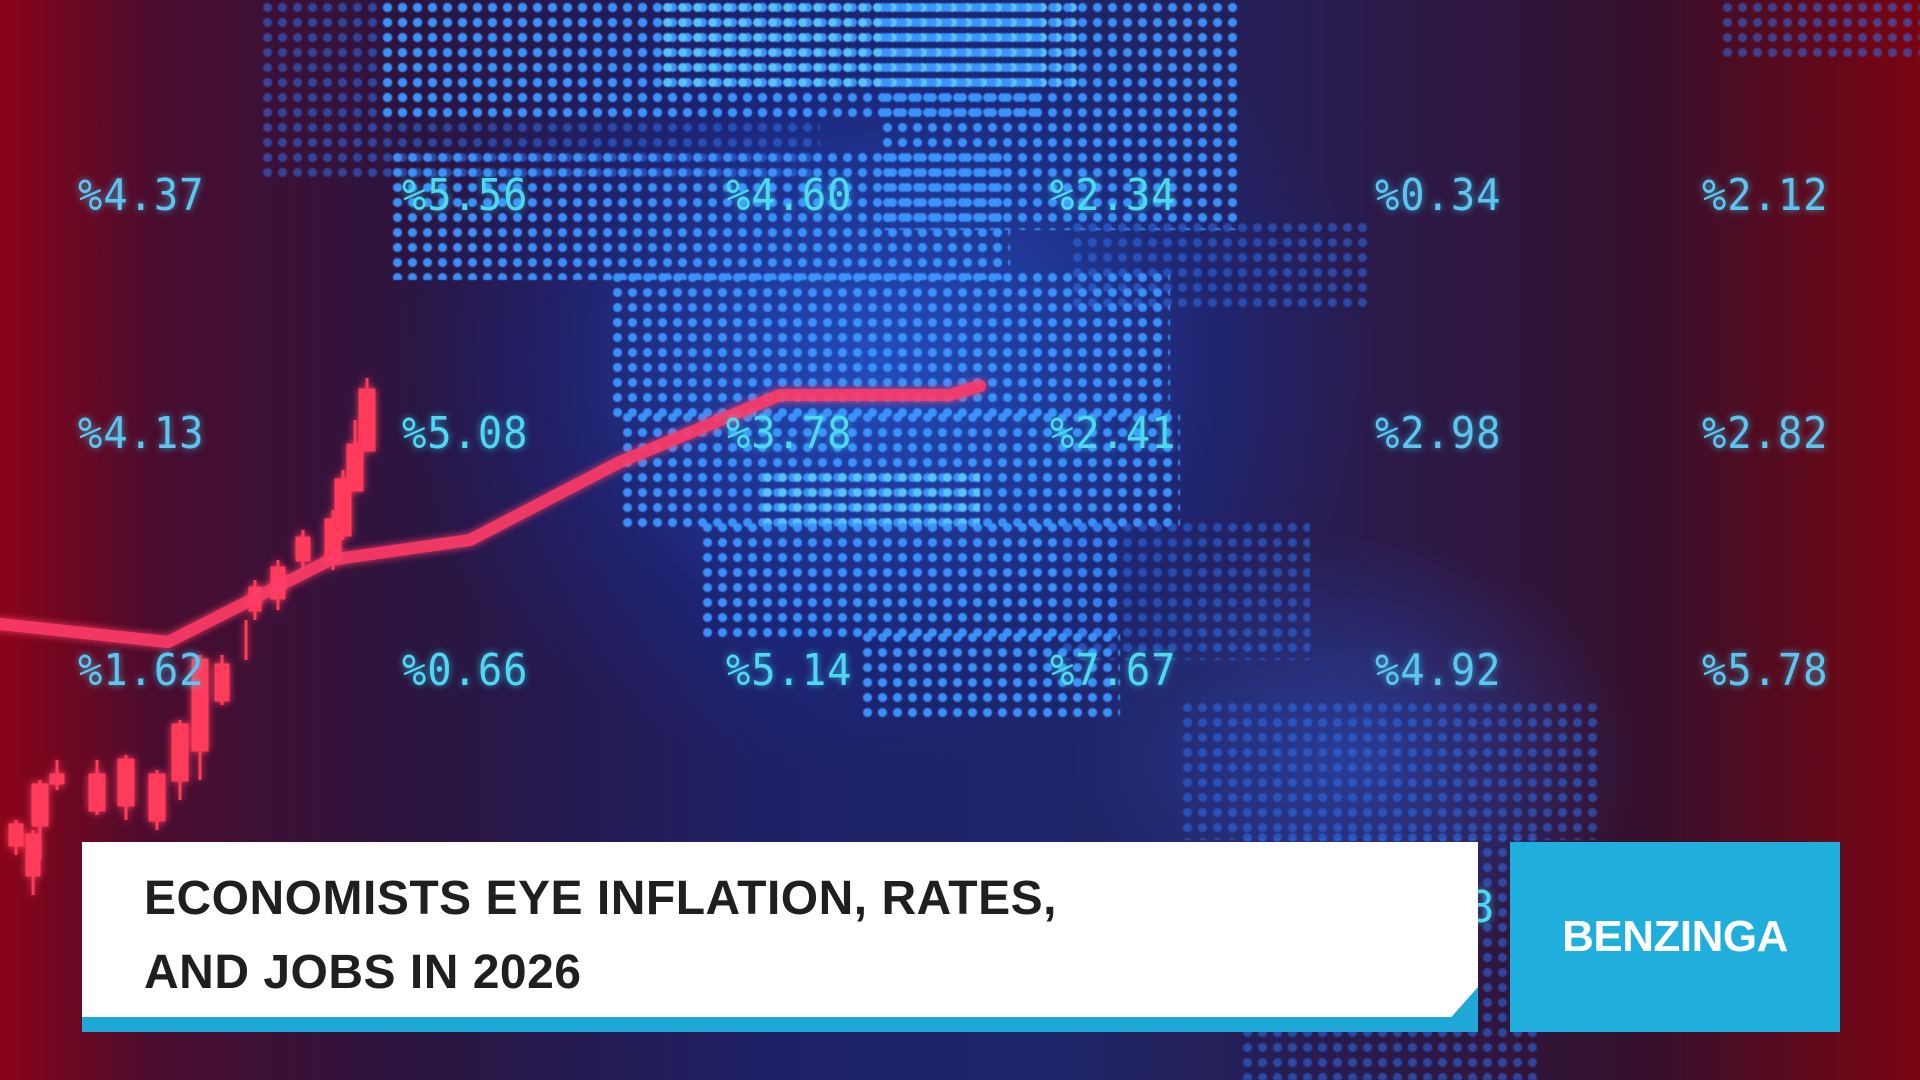  I want to click on headline-box, so click(780, 937).